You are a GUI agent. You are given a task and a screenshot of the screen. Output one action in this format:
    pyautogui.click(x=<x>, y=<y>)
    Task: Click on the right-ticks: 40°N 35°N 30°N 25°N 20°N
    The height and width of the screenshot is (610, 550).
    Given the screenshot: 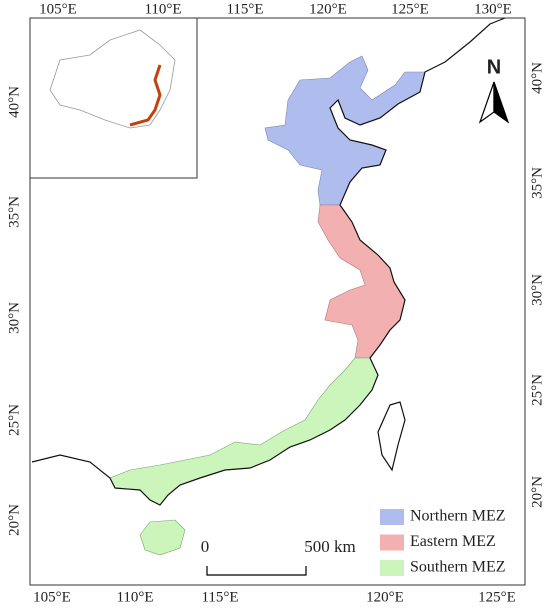 What is the action you would take?
    pyautogui.click(x=537, y=285)
    